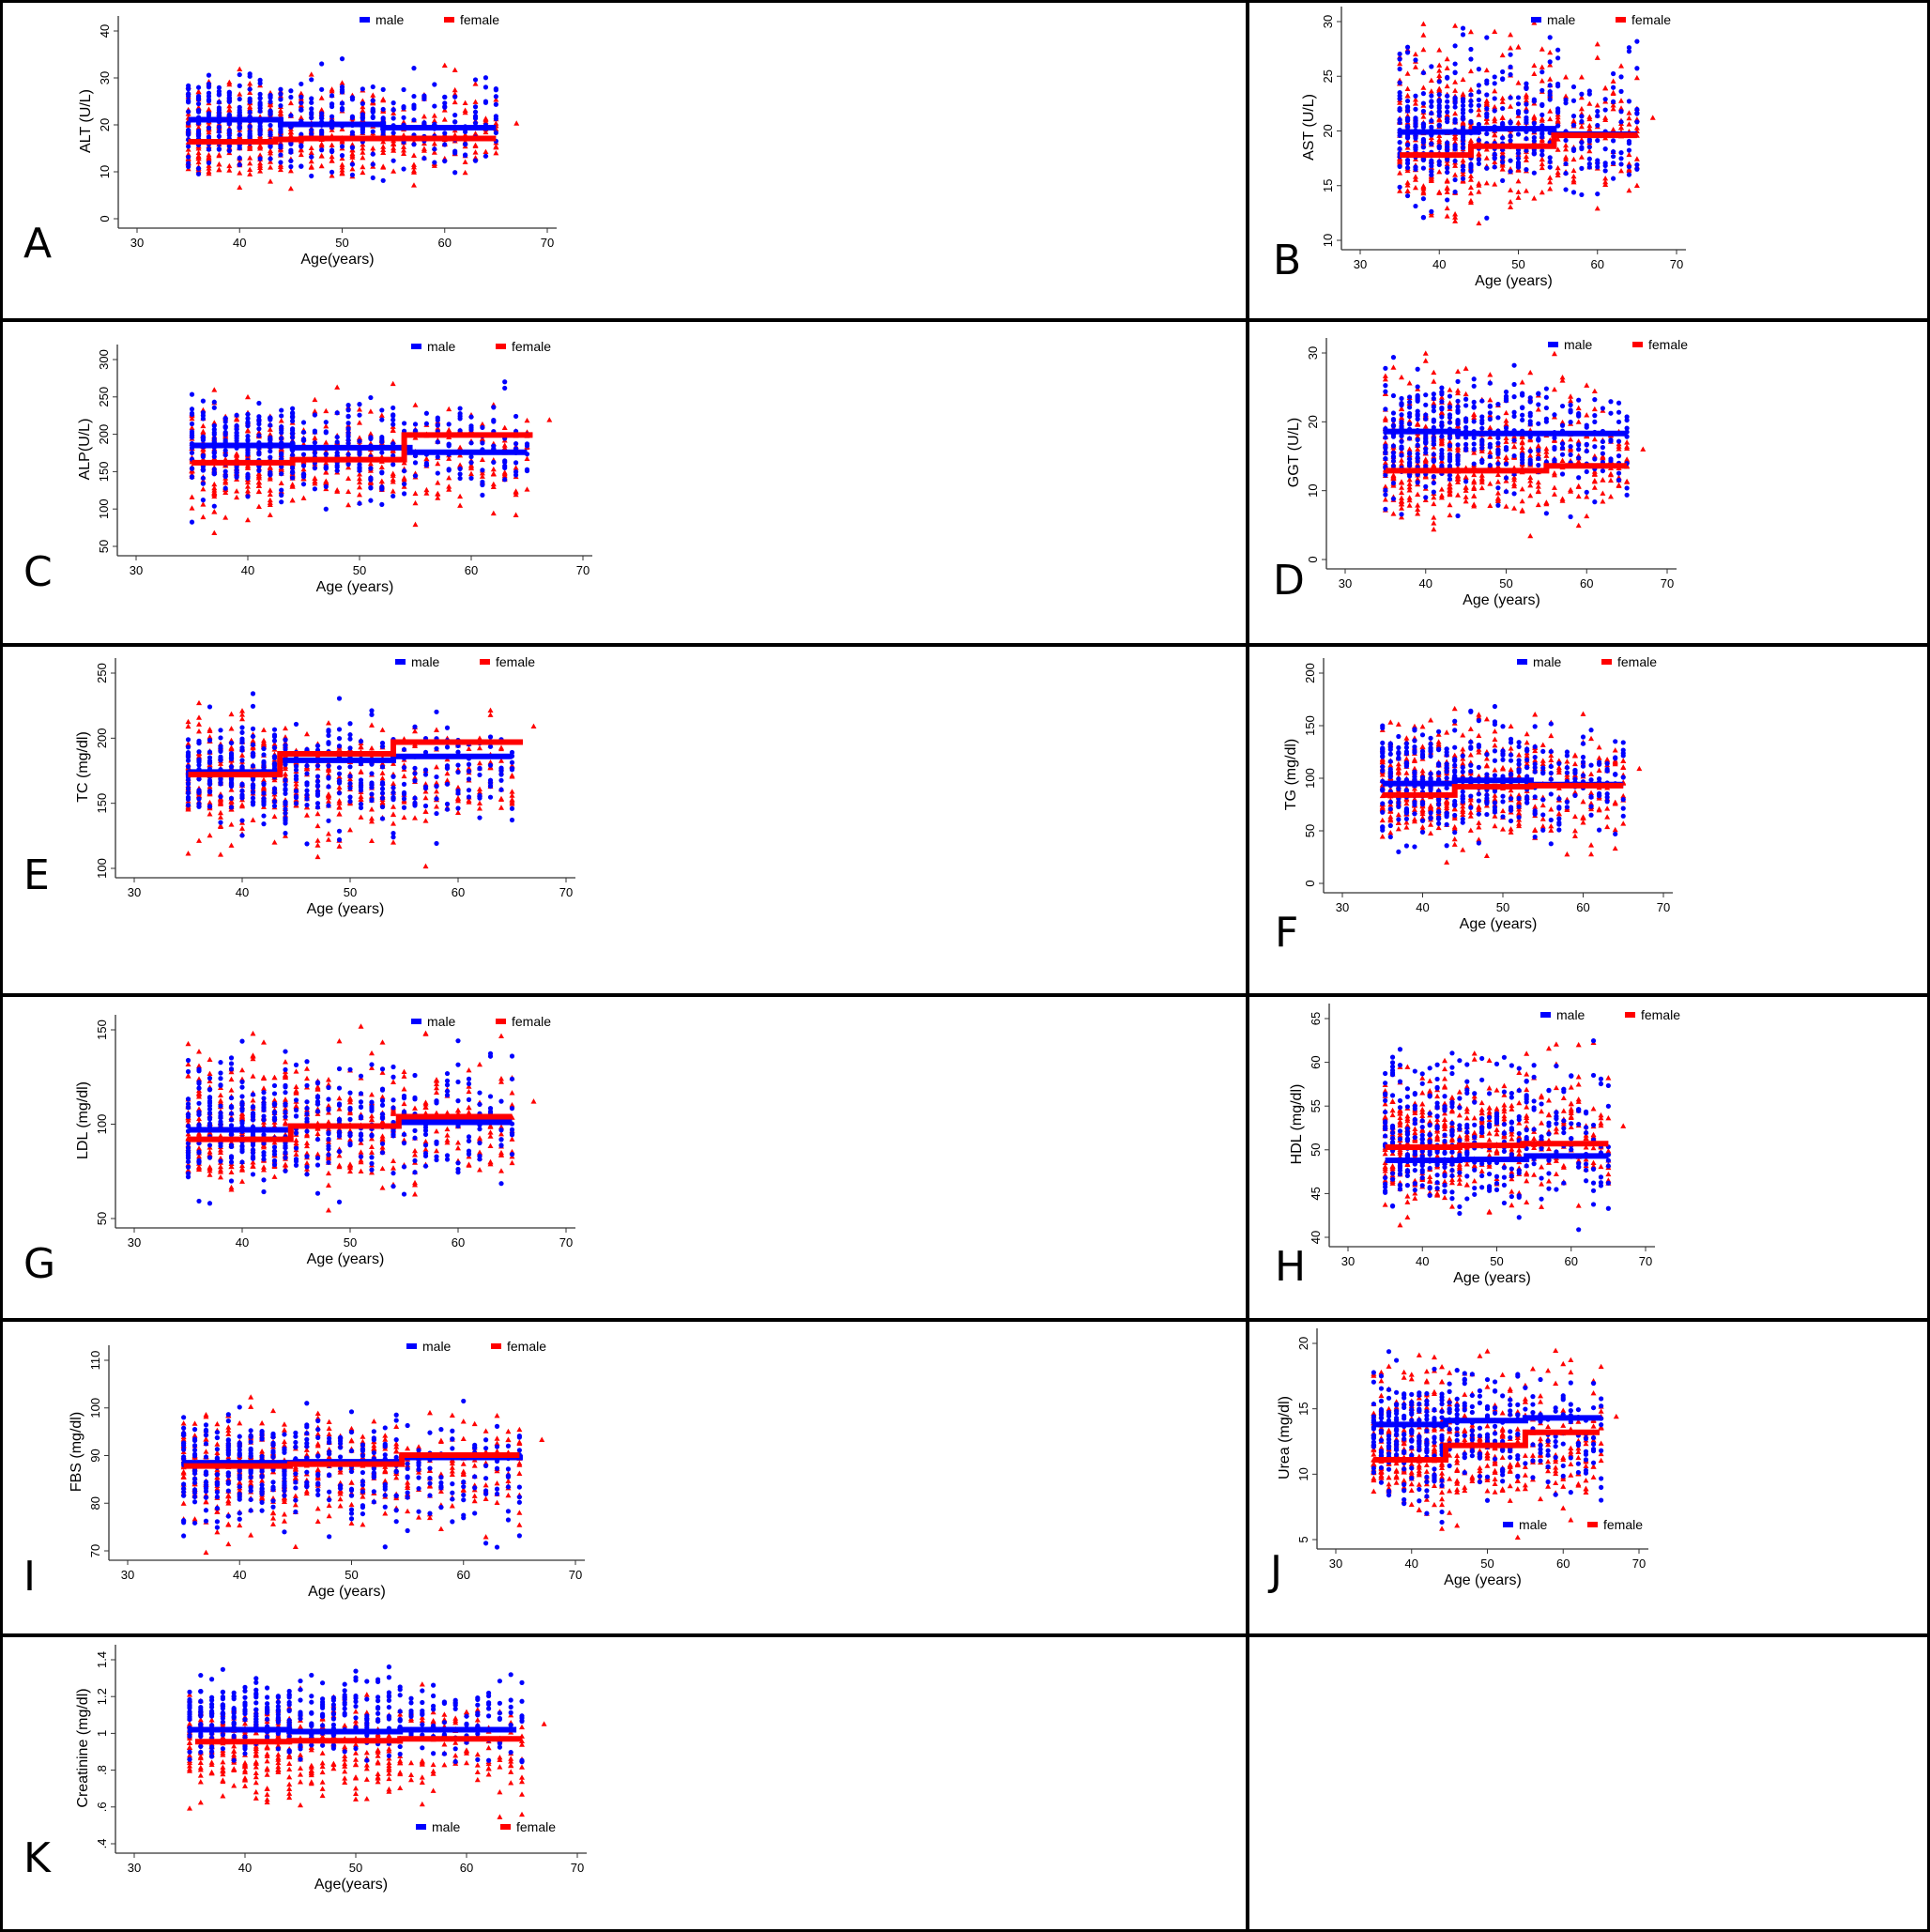 The image size is (1930, 1932). What do you see at coordinates (83, 767) in the screenshot?
I see `y-axis-title: TC (mg/dl)` at bounding box center [83, 767].